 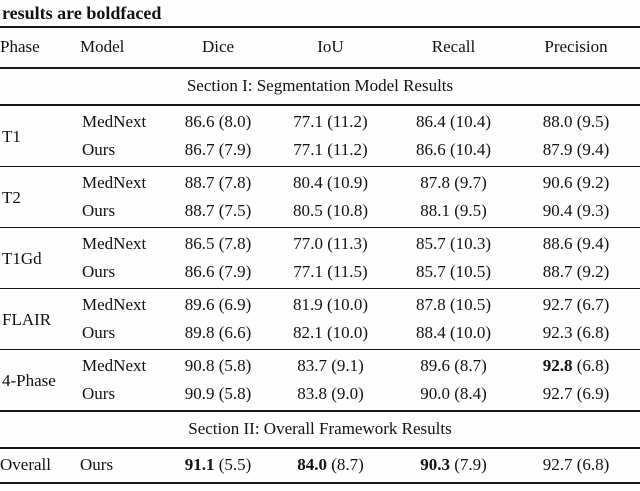 What do you see at coordinates (593, 149) in the screenshot?
I see `metric-sd: (9.4)` at bounding box center [593, 149].